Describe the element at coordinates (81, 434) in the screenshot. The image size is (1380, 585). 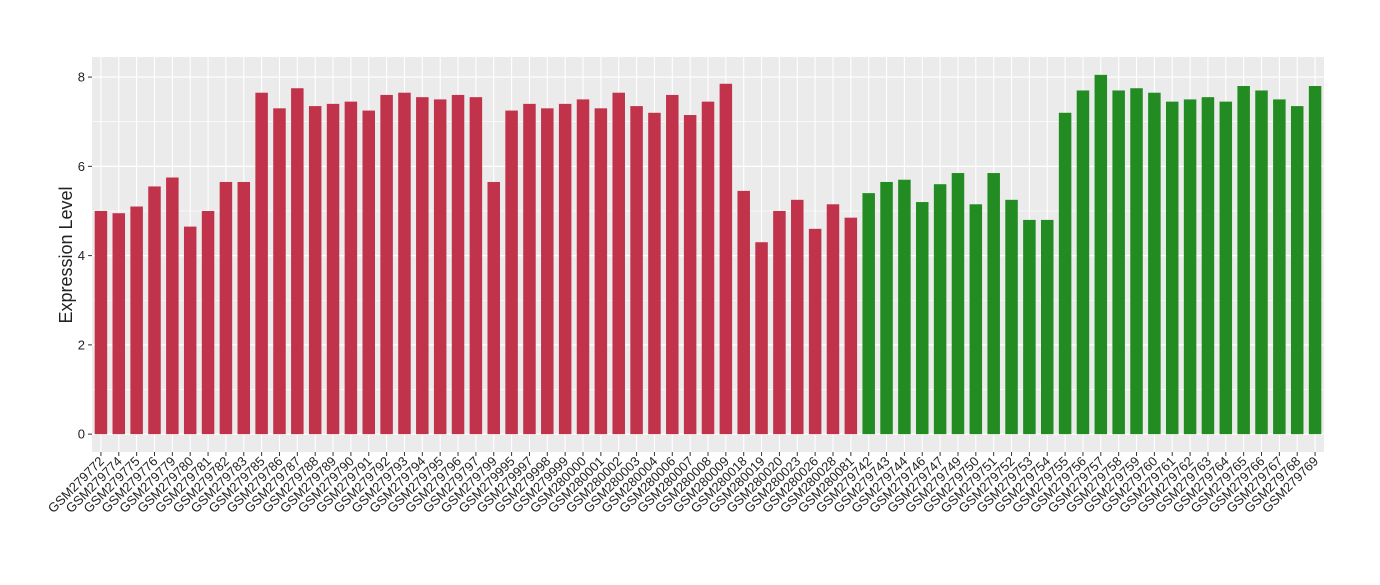
I see `y-tick-label: 0` at that location.